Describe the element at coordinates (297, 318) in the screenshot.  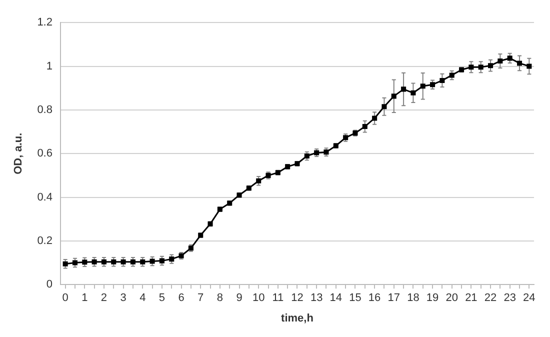
I see `x-axis-title: time,h` at that location.